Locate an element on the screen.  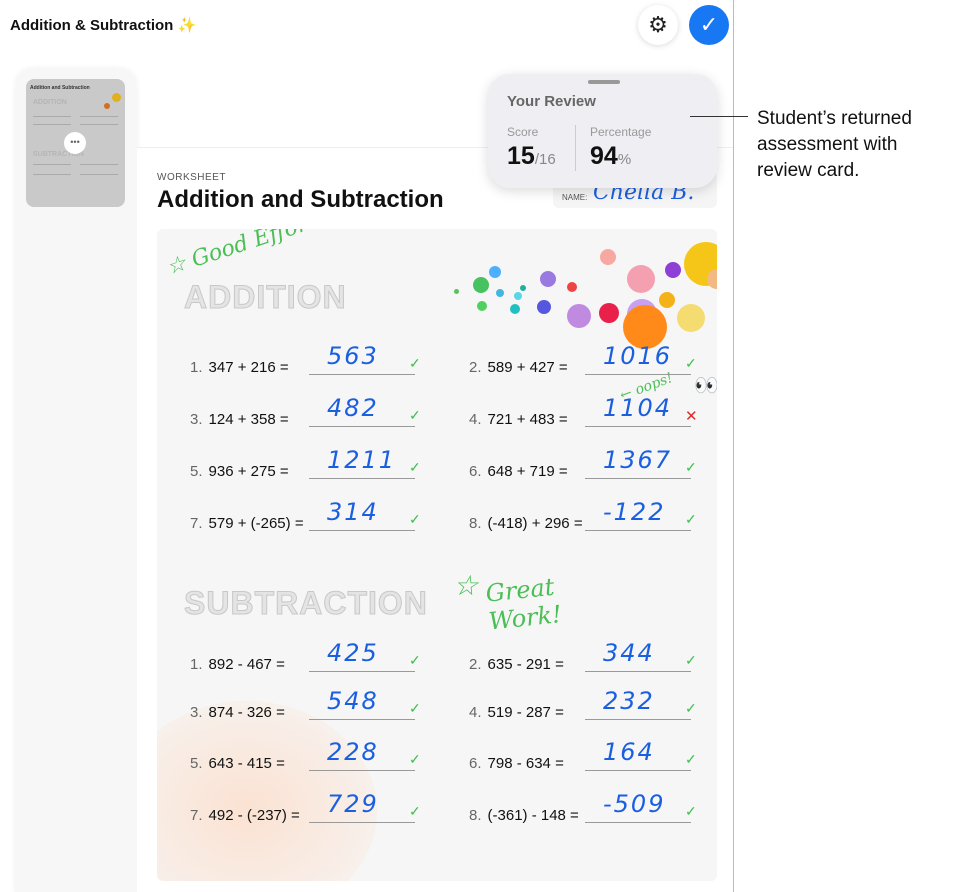
callout-line is located at coordinates (719, 116).